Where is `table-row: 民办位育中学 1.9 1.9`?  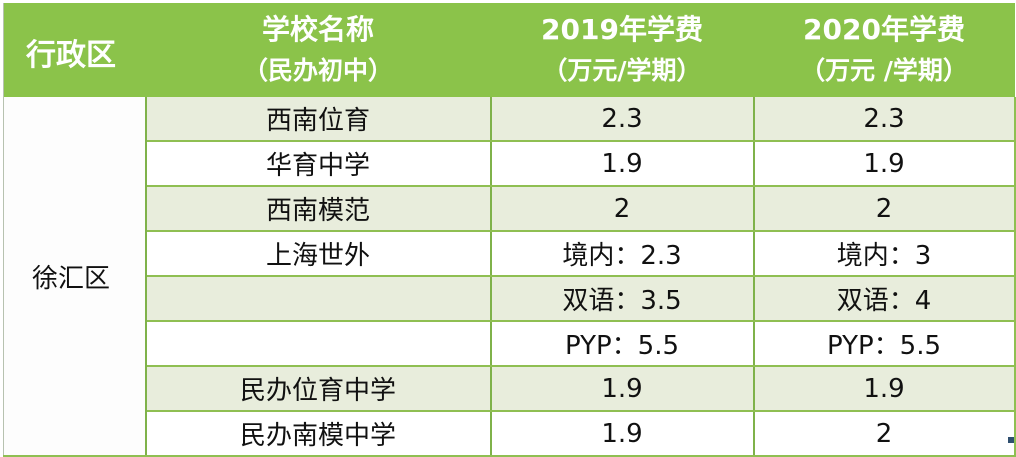 table-row: 民办位育中学 1.9 1.9 is located at coordinates (510, 389).